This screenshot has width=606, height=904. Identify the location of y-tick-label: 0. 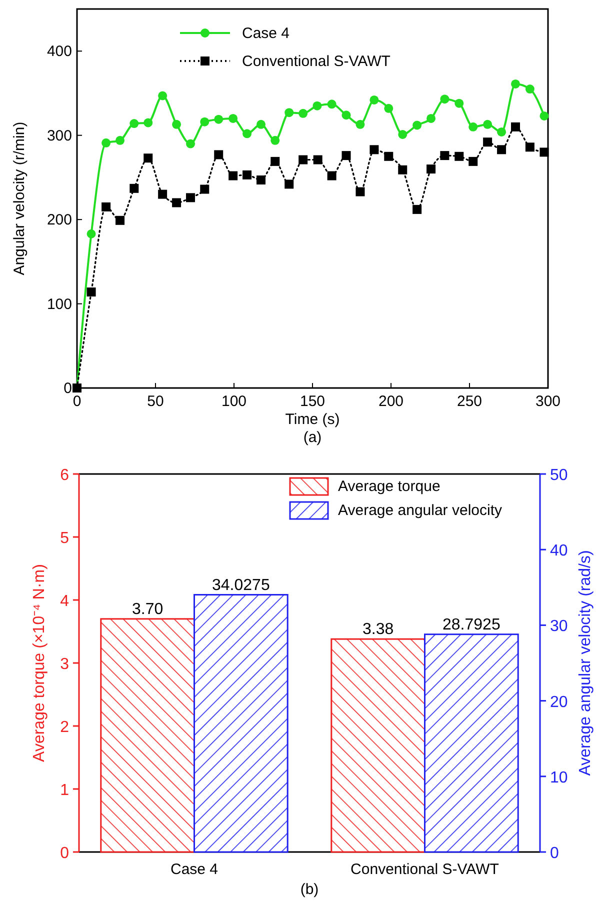
(68, 388).